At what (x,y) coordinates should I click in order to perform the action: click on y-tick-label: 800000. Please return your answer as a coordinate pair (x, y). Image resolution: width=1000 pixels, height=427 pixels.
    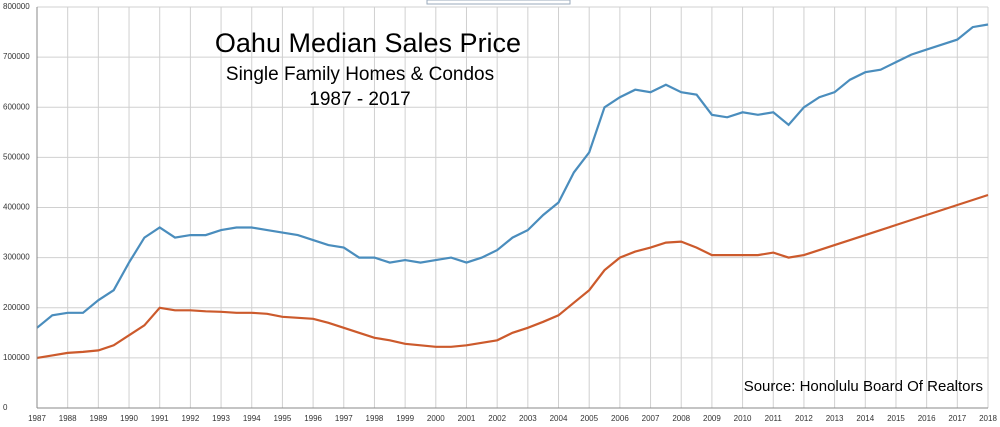
    Looking at the image, I should click on (16, 6).